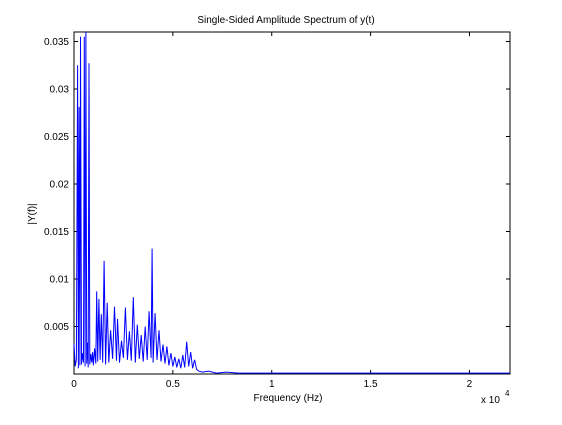  I want to click on x-tick-label: 1, so click(272, 384).